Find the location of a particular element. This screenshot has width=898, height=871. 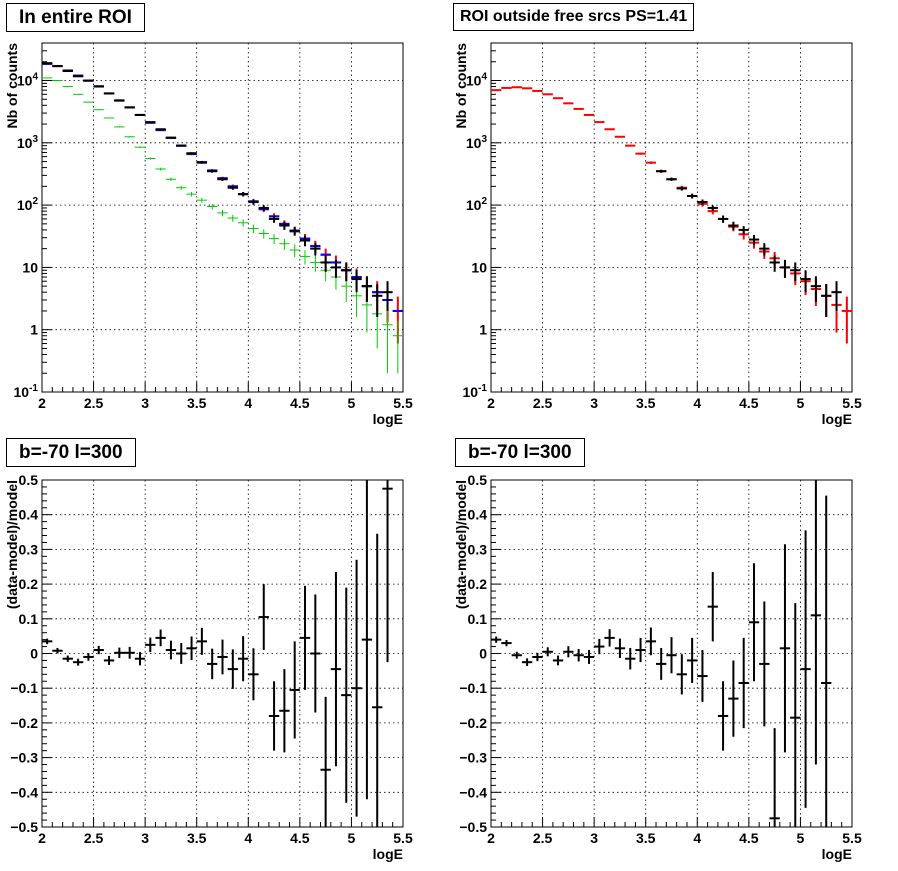

panel-title-bottom-left: b=-70 l=300 is located at coordinates (71, 452).